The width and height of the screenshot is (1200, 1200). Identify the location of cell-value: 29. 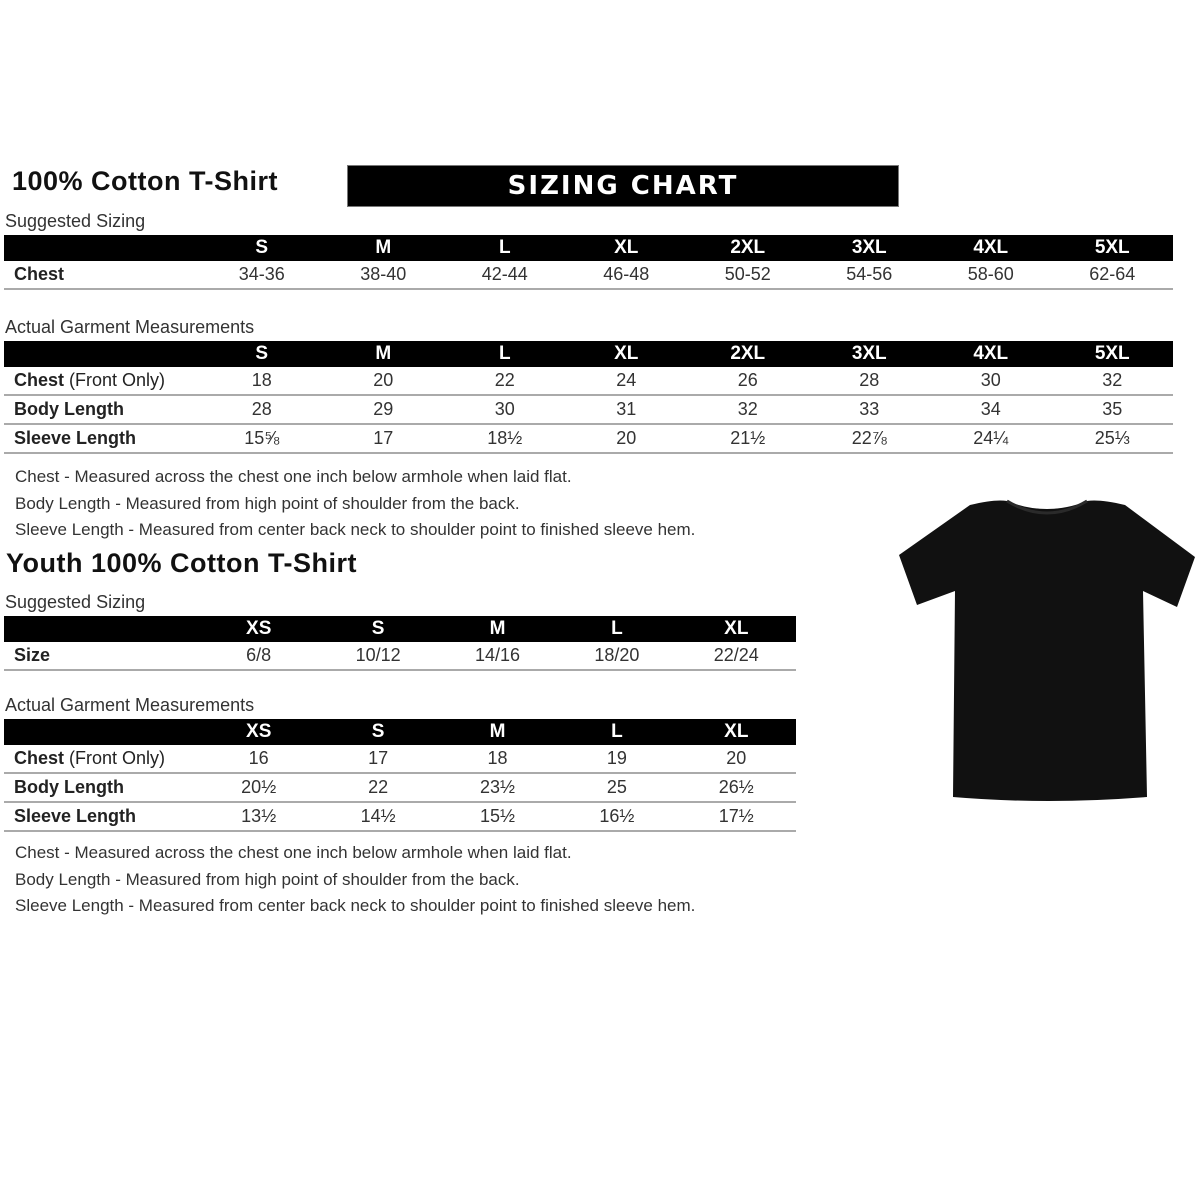
(383, 410).